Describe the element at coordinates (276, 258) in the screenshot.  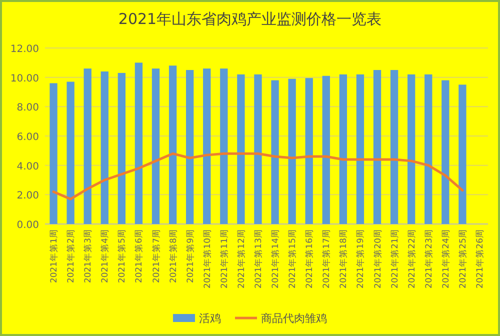
I see `x-tick-label: 2021年第14周` at that location.